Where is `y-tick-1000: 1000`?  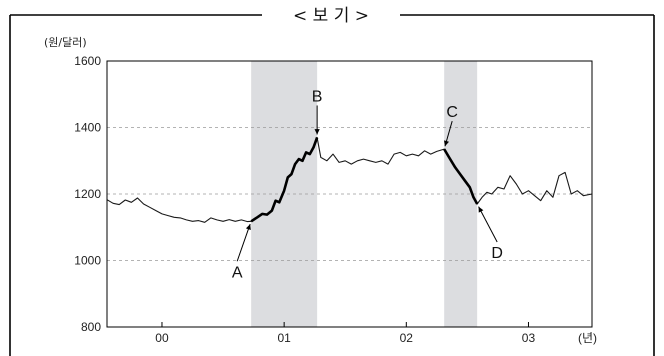
y-tick-1000: 1000 is located at coordinates (87, 261).